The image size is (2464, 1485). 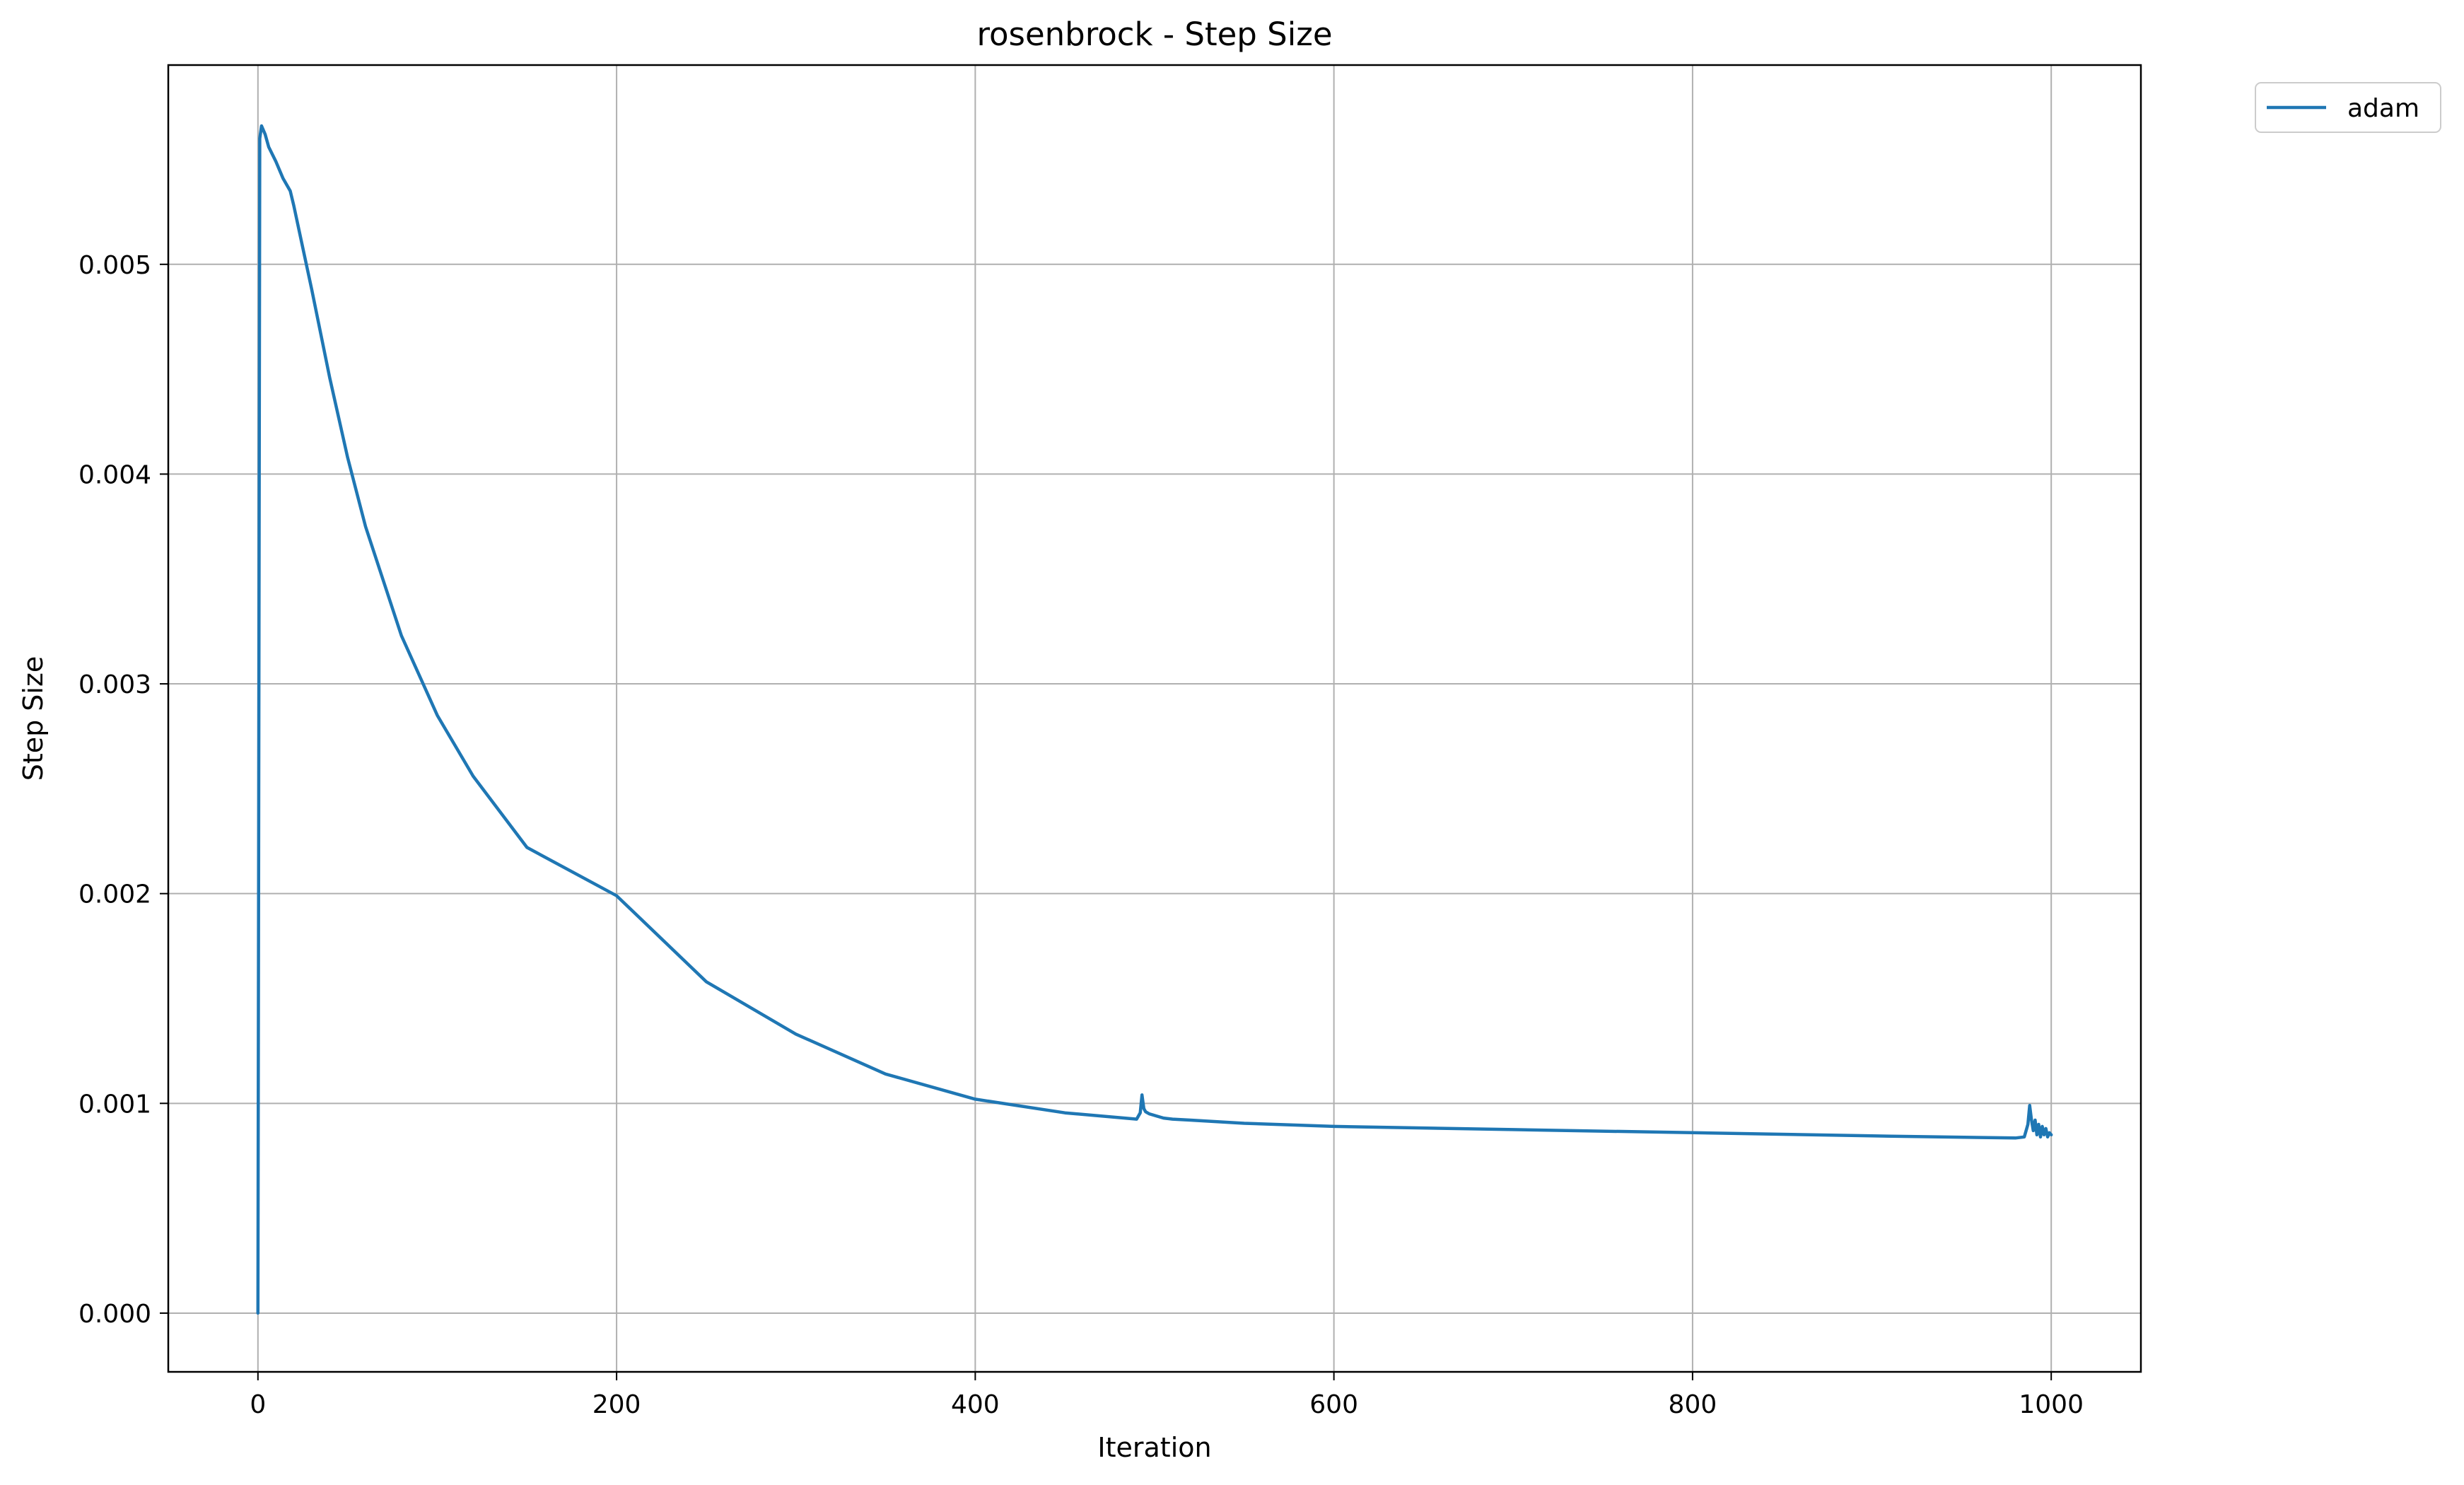 I want to click on y-tick-label: 0.005, so click(x=114, y=265).